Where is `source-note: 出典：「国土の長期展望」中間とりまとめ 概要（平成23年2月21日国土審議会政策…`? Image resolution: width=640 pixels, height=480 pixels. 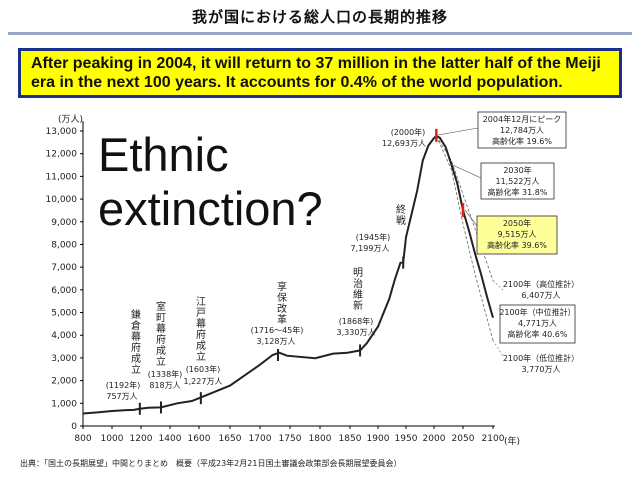
source-note: 出典：「国土の長期展望」中間とりまとめ 概要（平成23年2月21日国土審議会政策… is located at coordinates (211, 463).